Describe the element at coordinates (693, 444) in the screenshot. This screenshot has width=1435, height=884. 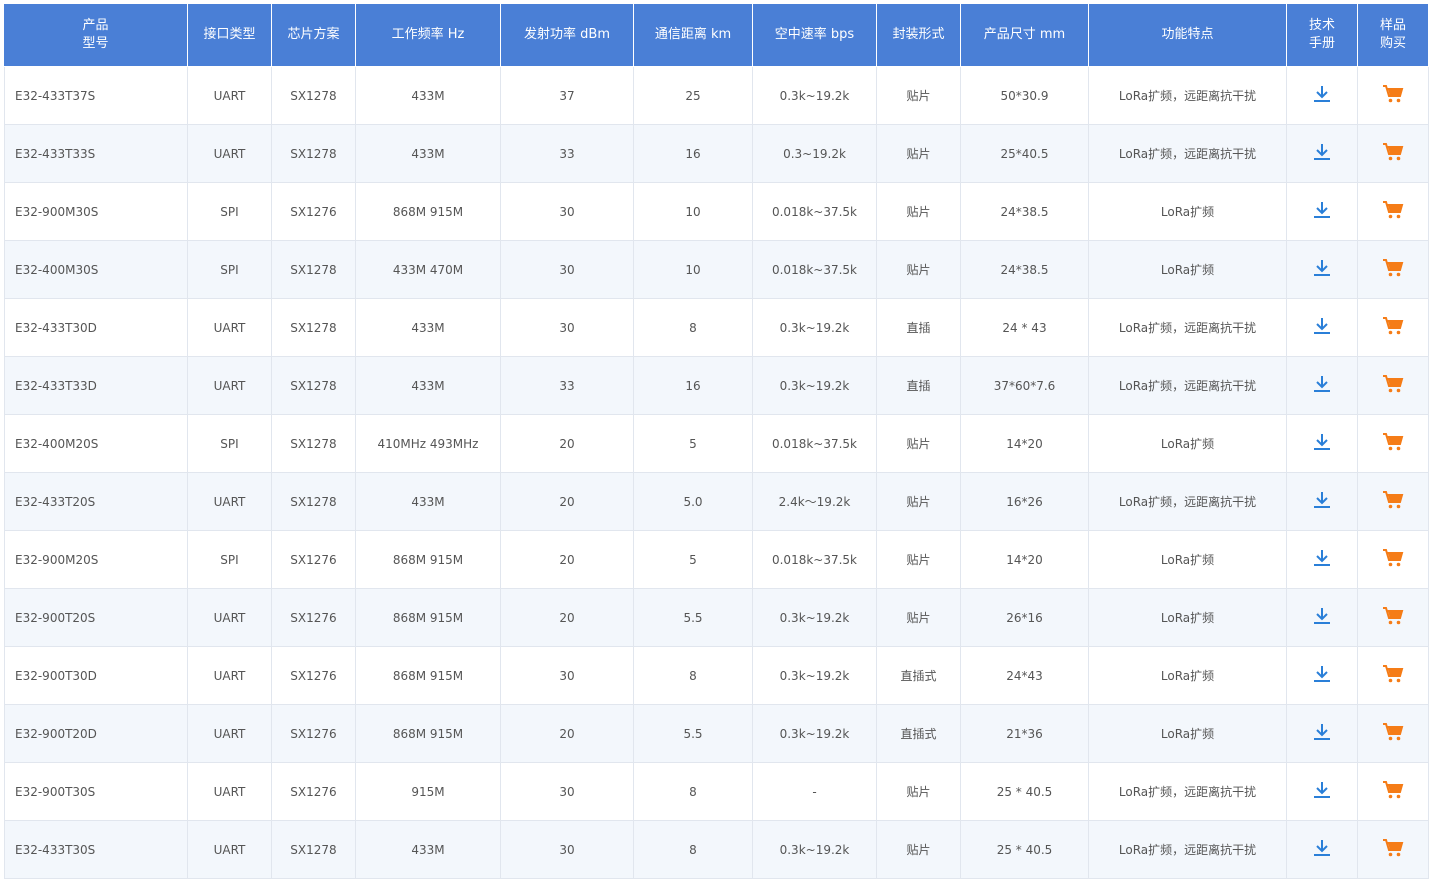
I see `table-cell: 5` at that location.